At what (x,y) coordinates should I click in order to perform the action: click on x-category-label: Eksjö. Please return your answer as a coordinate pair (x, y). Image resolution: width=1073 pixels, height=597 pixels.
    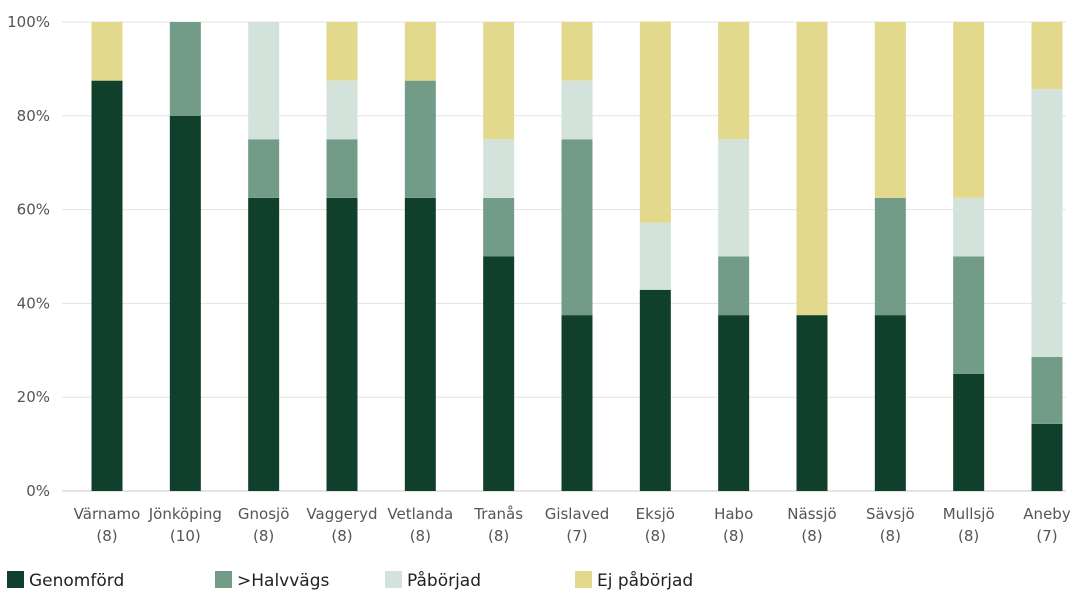
    Looking at the image, I should click on (655, 514).